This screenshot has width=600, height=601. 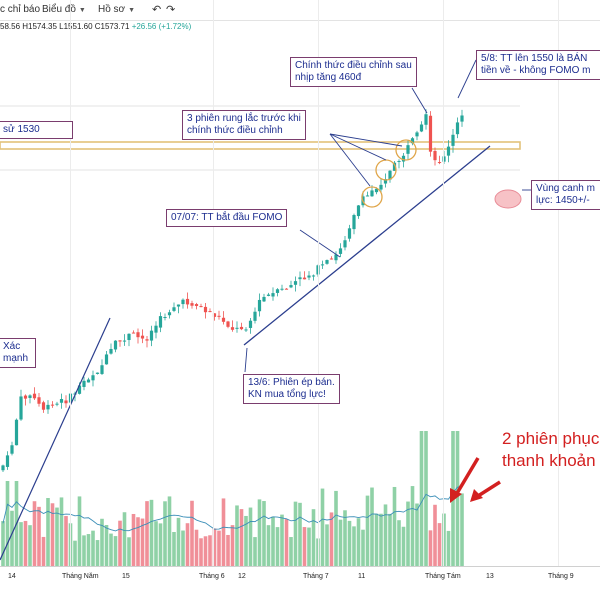 I want to click on chart-menu: Biểu đồ ▼, so click(x=64, y=9).